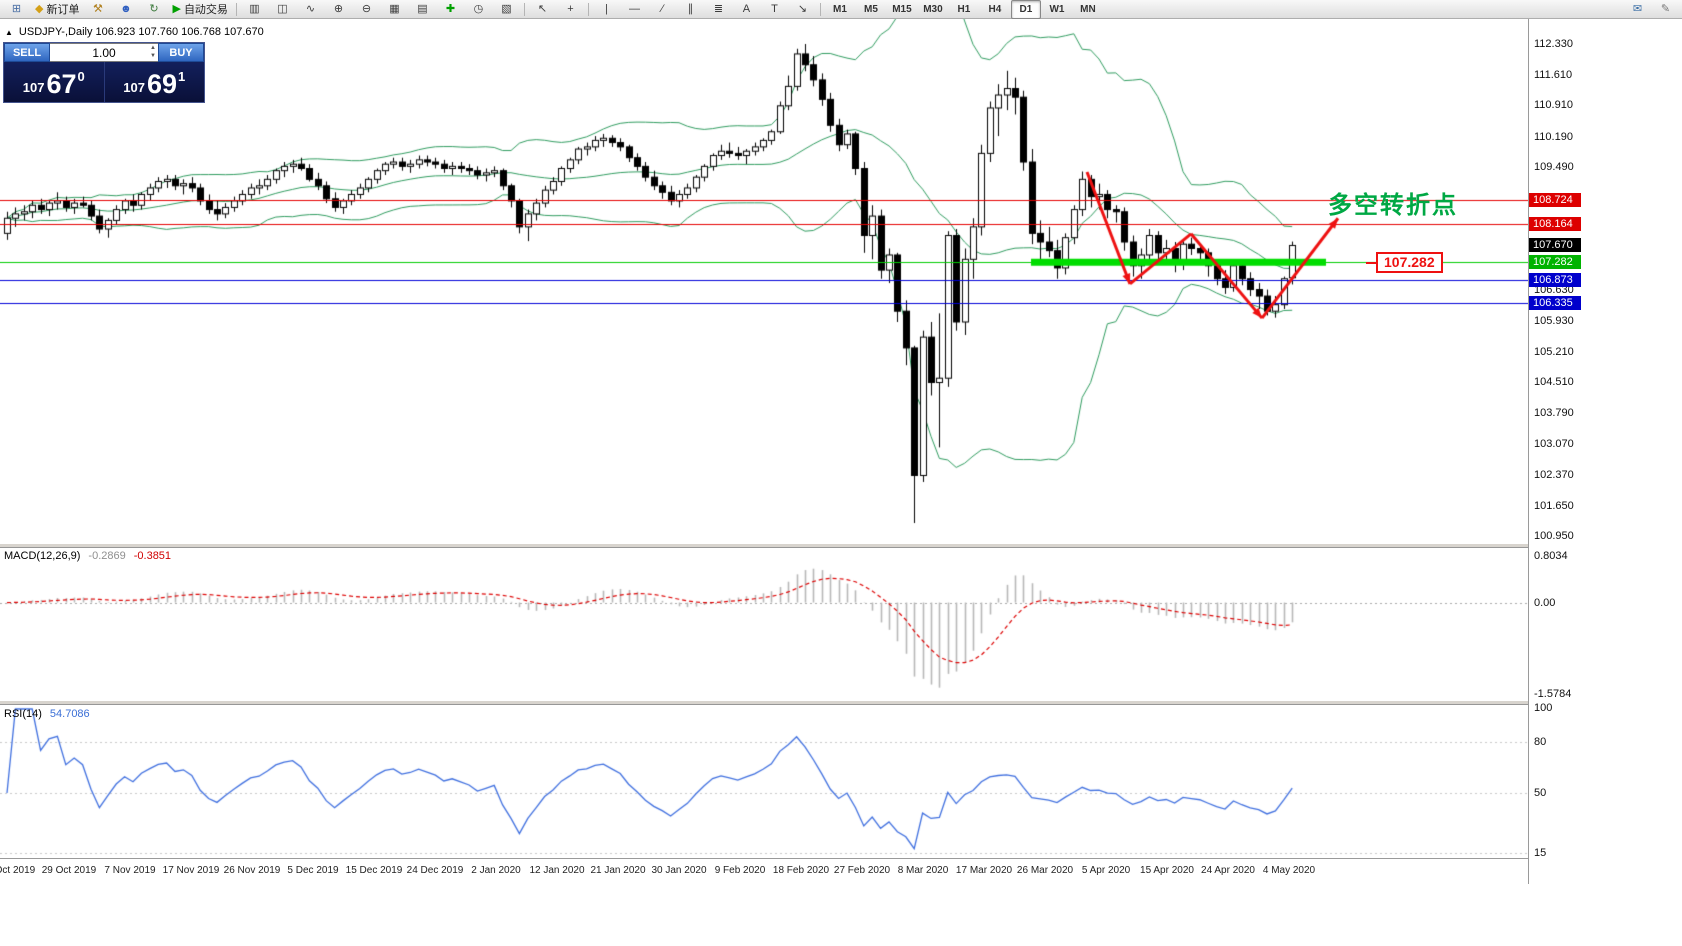  Describe the element at coordinates (841, 915) in the screenshot. I see `bottom-filler` at that location.